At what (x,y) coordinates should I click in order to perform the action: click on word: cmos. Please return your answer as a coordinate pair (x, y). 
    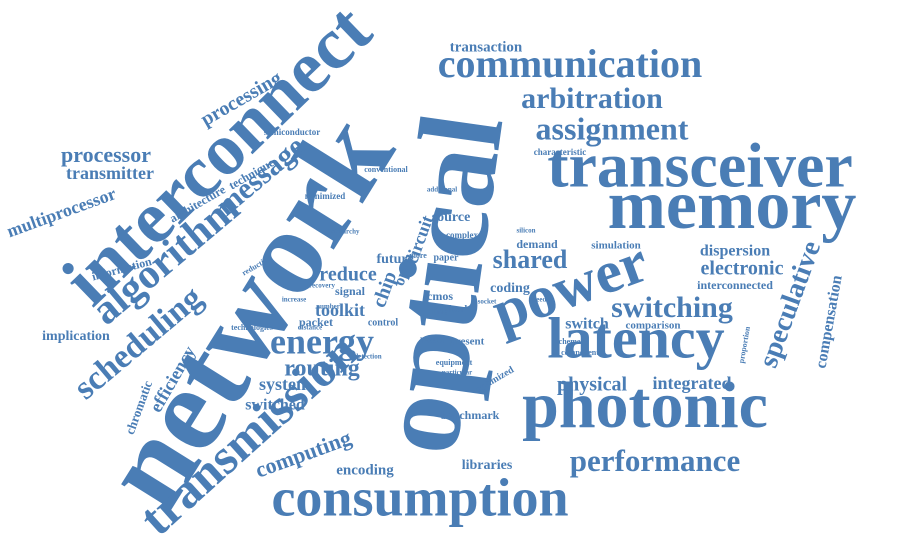
    Looking at the image, I should click on (440, 296).